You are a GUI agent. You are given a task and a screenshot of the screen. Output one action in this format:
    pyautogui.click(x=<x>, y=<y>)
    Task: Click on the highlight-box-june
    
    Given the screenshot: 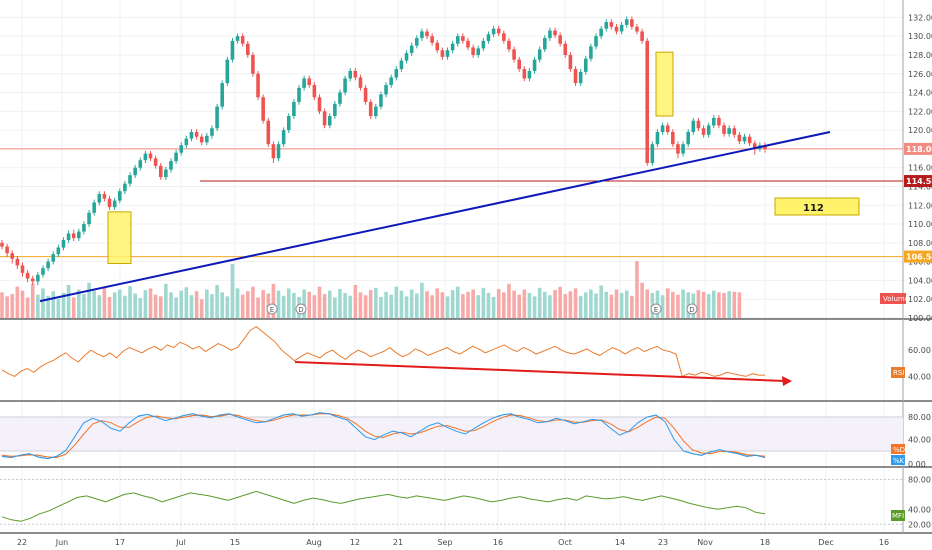 What is the action you would take?
    pyautogui.click(x=119, y=238)
    